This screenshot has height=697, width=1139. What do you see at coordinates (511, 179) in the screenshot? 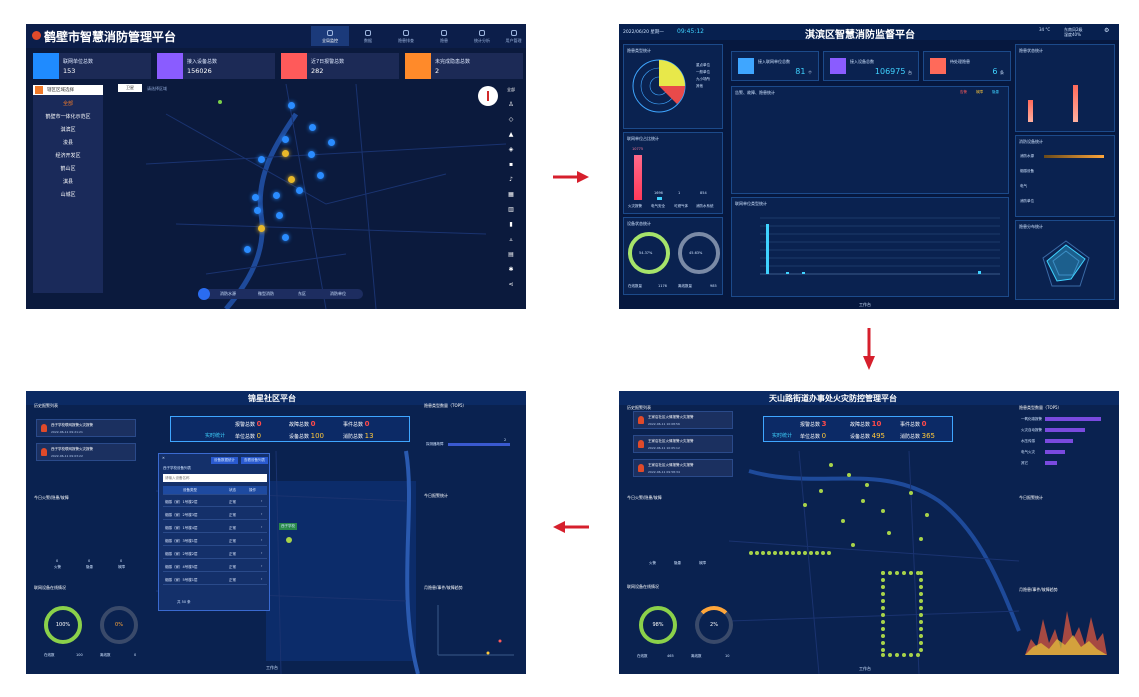
I see `alarm-bell-icon: ♪` at bounding box center [511, 179].